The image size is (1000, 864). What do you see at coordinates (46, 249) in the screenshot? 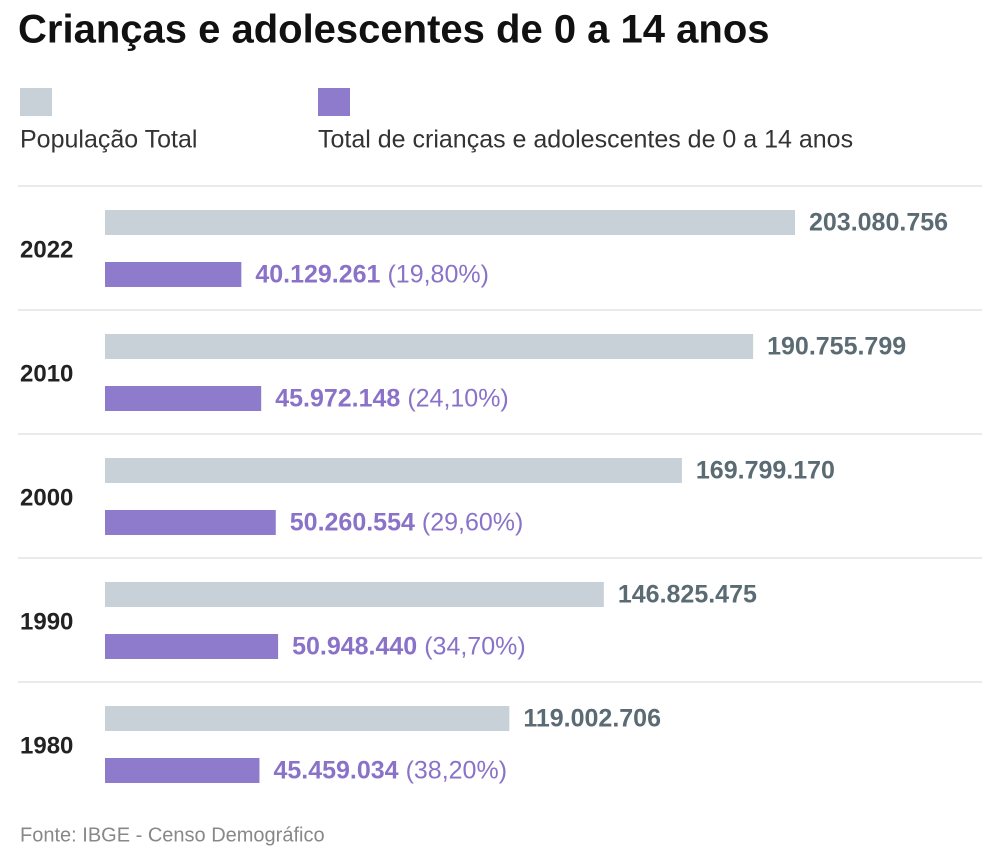
I see `y-tick-label: 2022` at bounding box center [46, 249].